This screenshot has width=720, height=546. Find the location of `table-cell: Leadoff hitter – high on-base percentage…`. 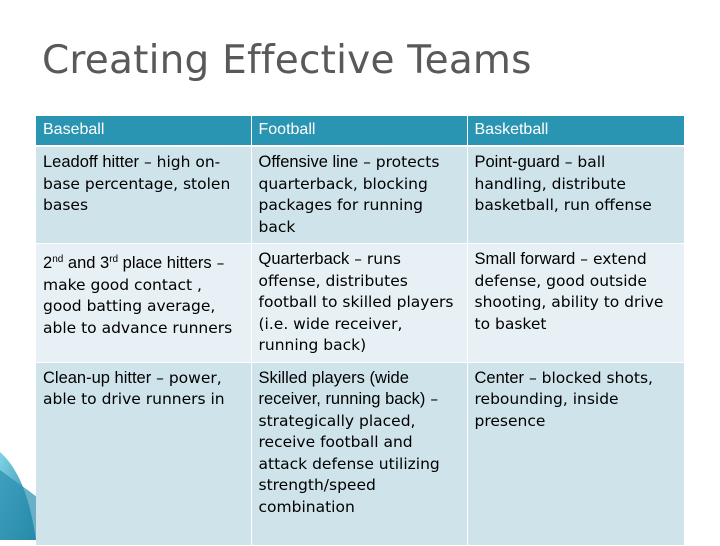

table-cell: Leadoff hitter – high on-base percentage… is located at coordinates (144, 195).